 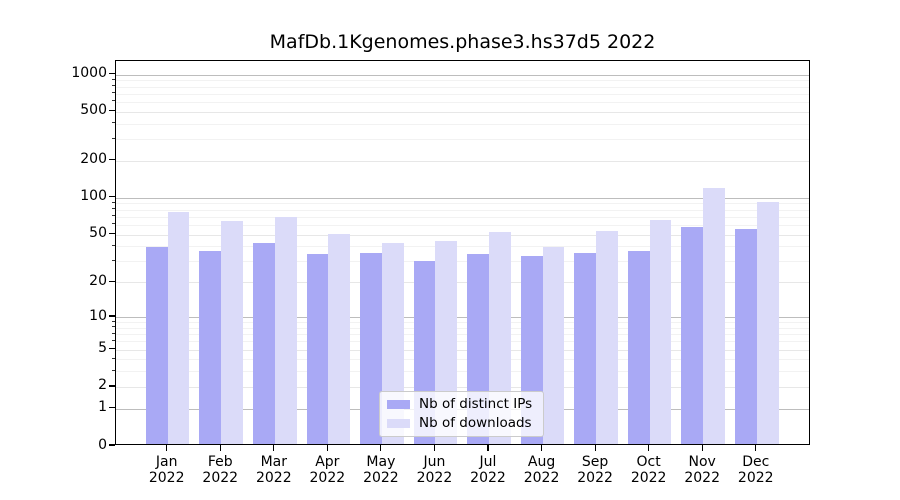 I want to click on y-tick-label-50: 50, so click(x=98, y=233).